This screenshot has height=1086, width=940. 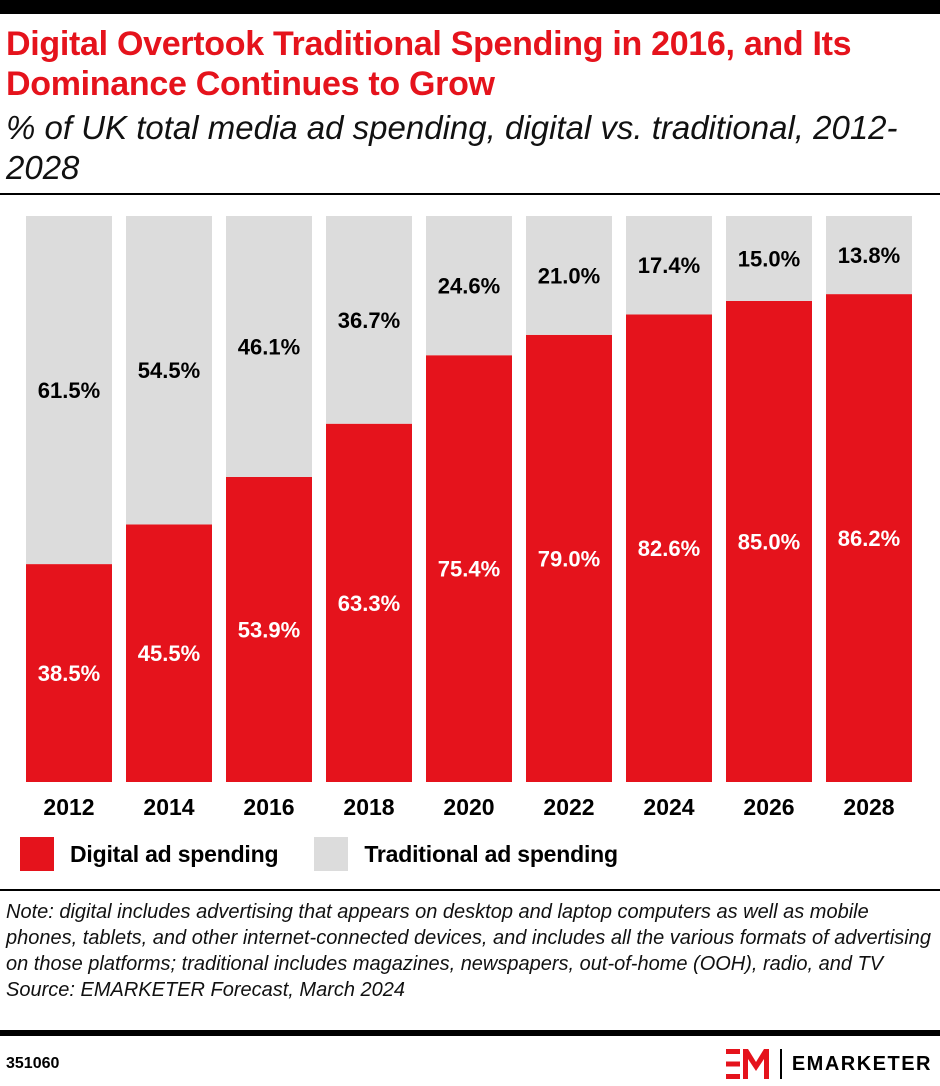 What do you see at coordinates (174, 853) in the screenshot?
I see `legend-label-digital: Digital ad spending` at bounding box center [174, 853].